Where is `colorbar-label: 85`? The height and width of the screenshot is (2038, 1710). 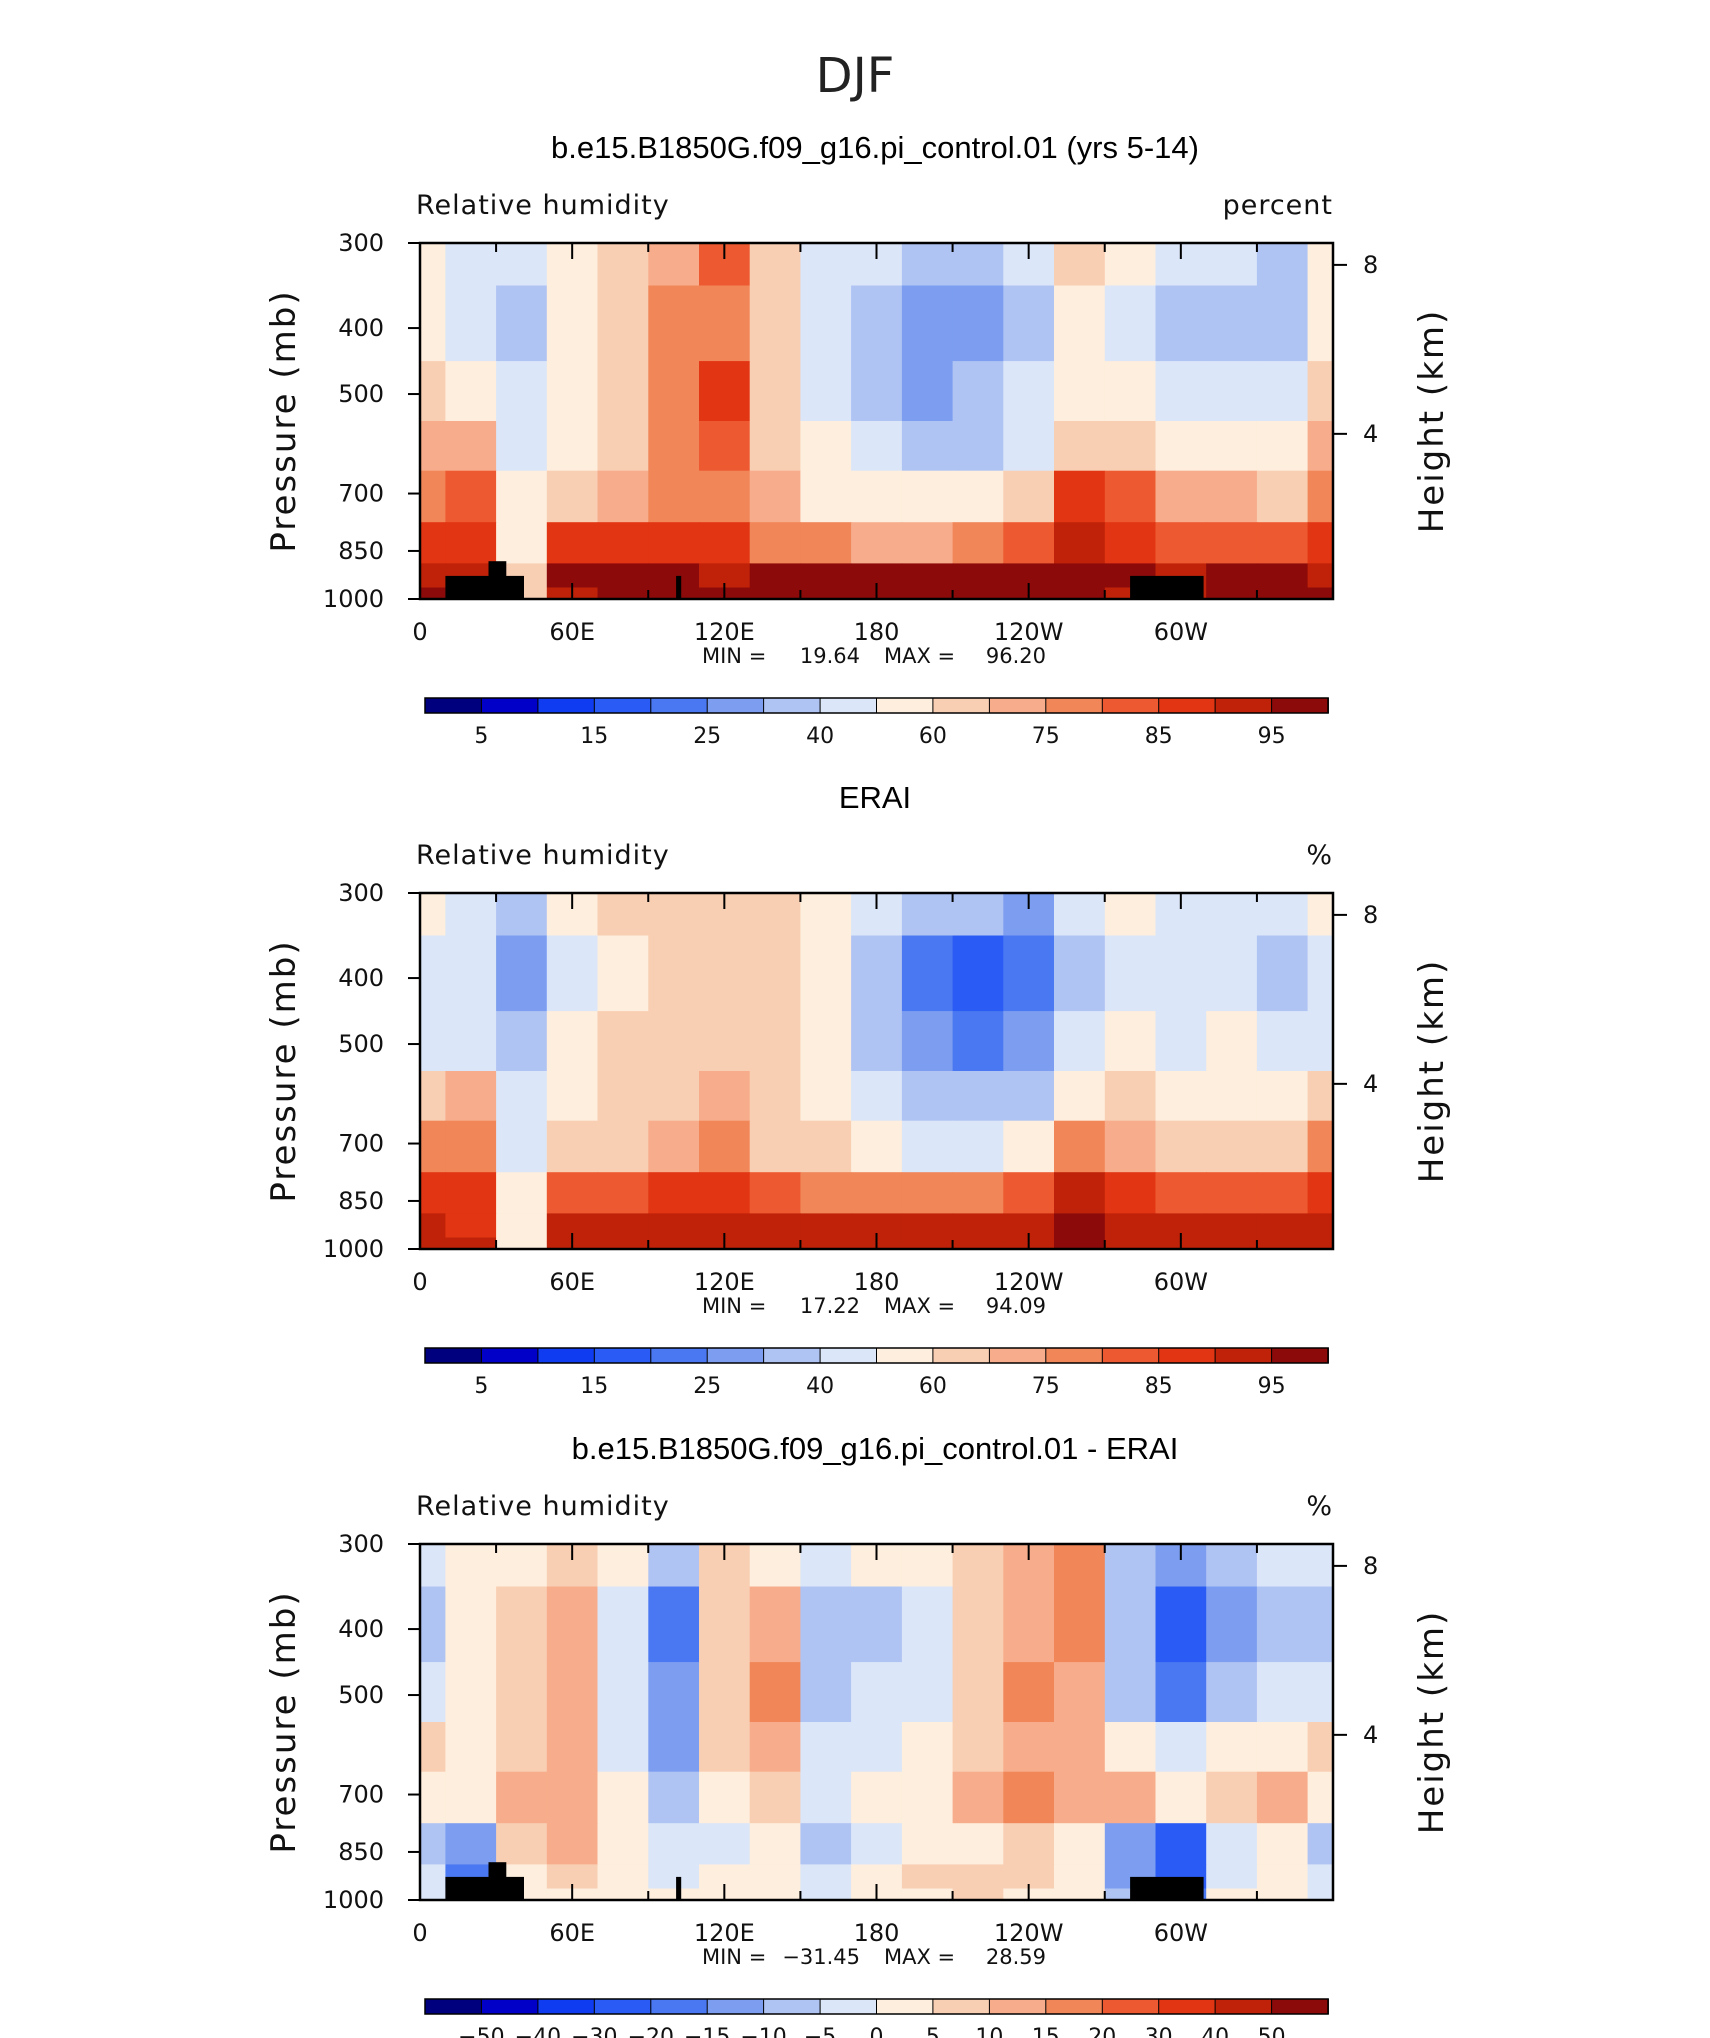 colorbar-label: 85 is located at coordinates (1159, 1386).